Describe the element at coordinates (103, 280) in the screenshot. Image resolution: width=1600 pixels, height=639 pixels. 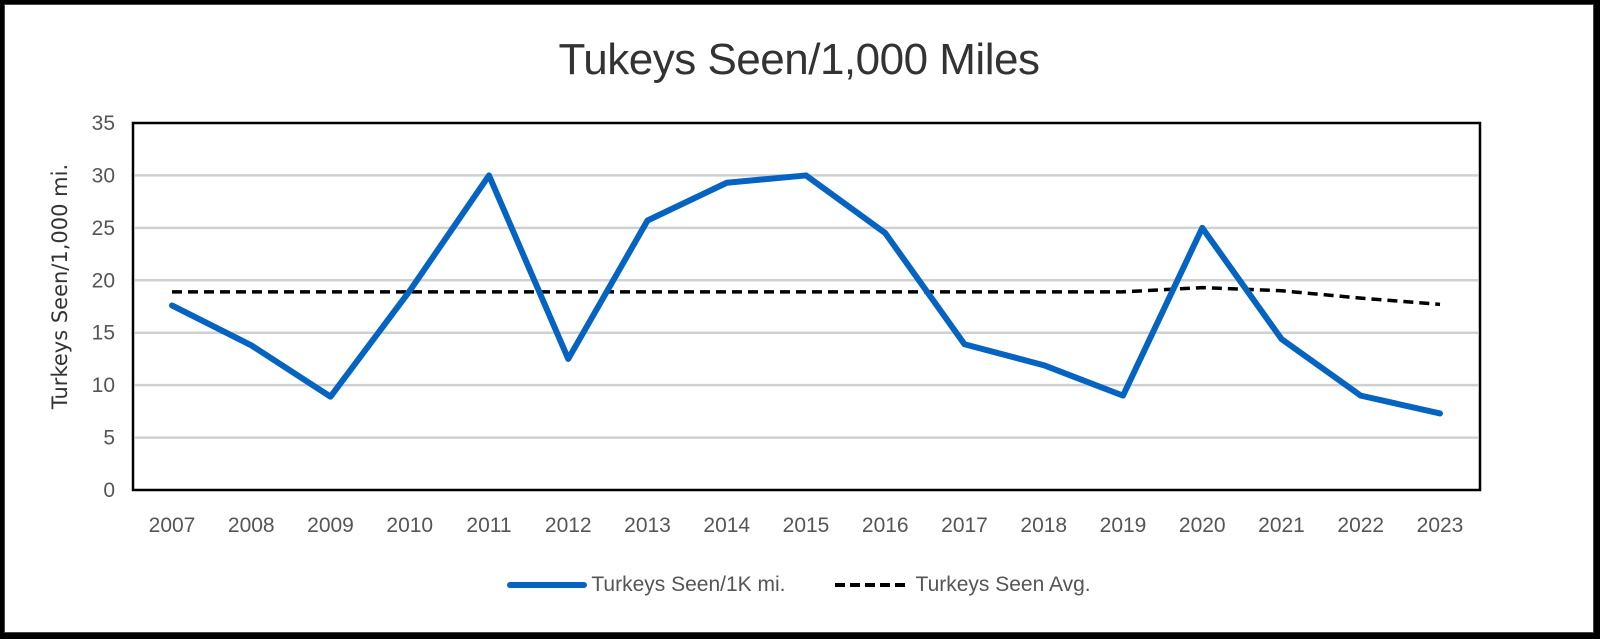
I see `y-tick-label: 20` at that location.